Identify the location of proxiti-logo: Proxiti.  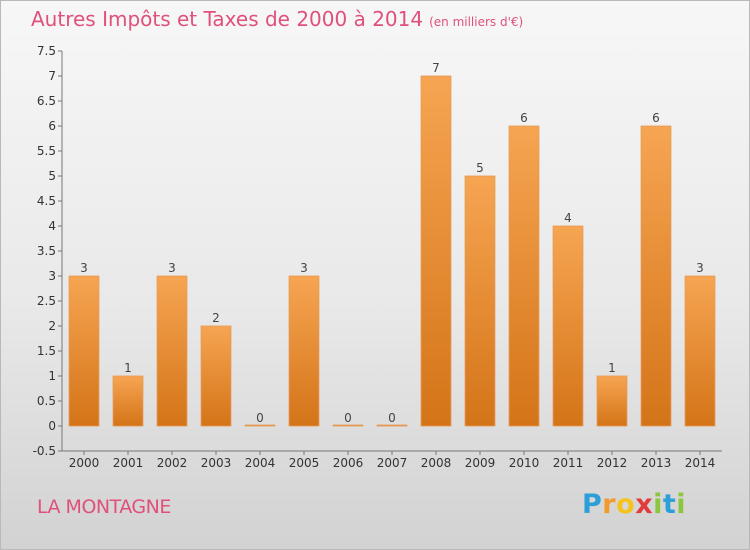
(634, 504).